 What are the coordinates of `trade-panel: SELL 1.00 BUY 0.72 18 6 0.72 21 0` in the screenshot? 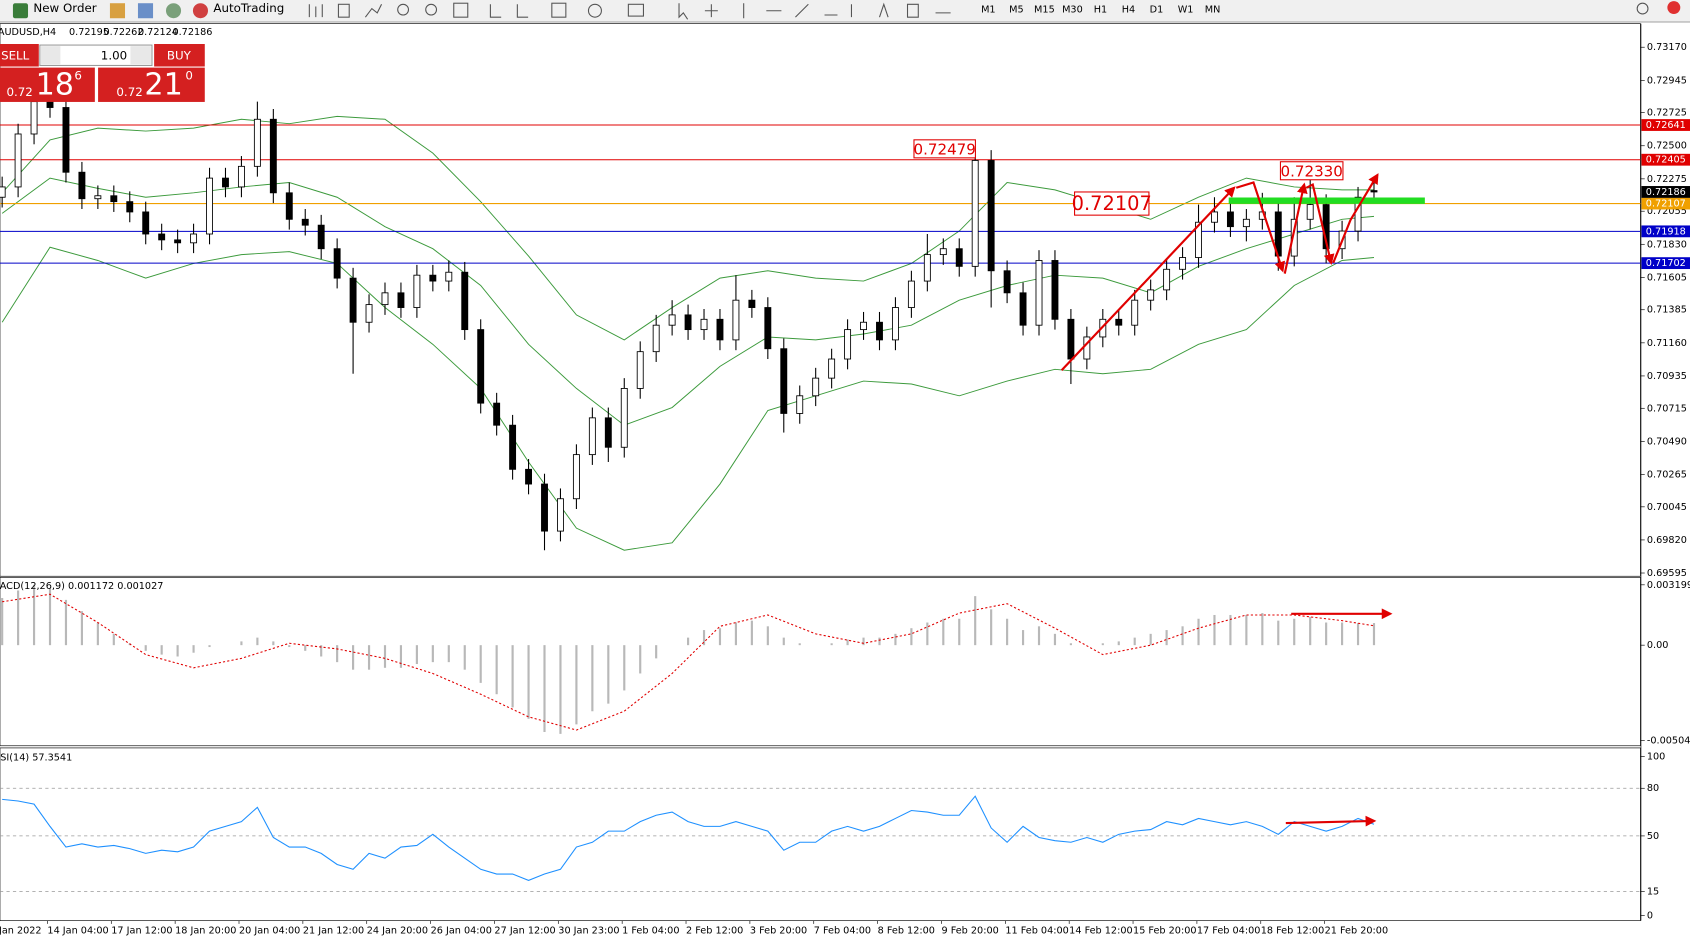 It's located at (102, 72).